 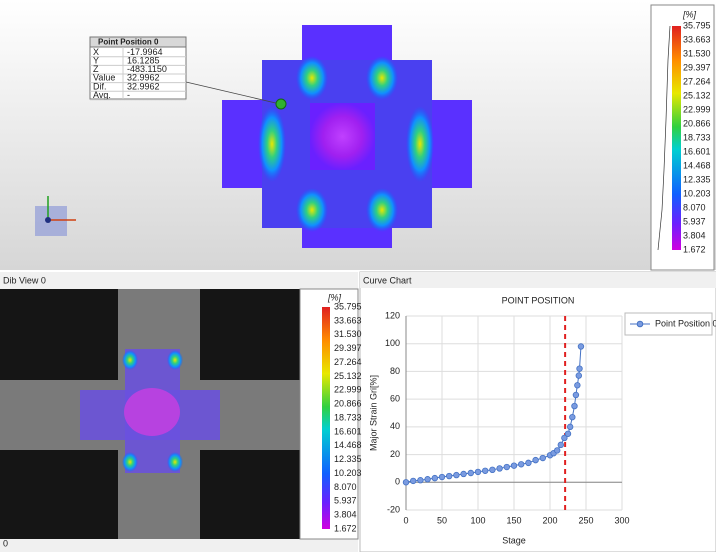 I want to click on colorbar-unit: [%], so click(x=689, y=14).